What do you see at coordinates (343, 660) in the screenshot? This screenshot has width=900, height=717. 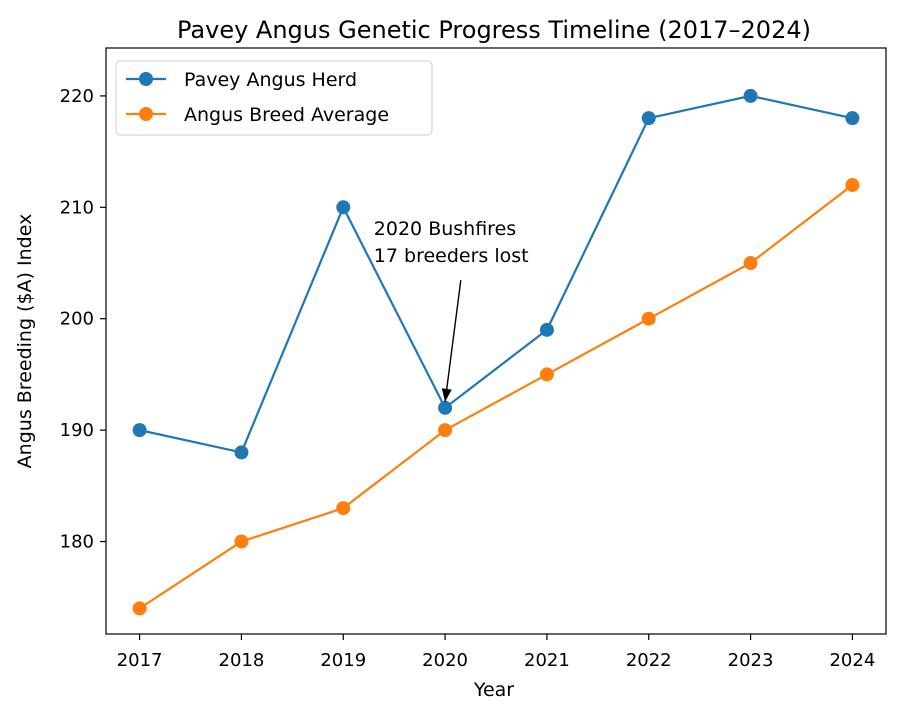 I see `x-tick-label: 2019` at bounding box center [343, 660].